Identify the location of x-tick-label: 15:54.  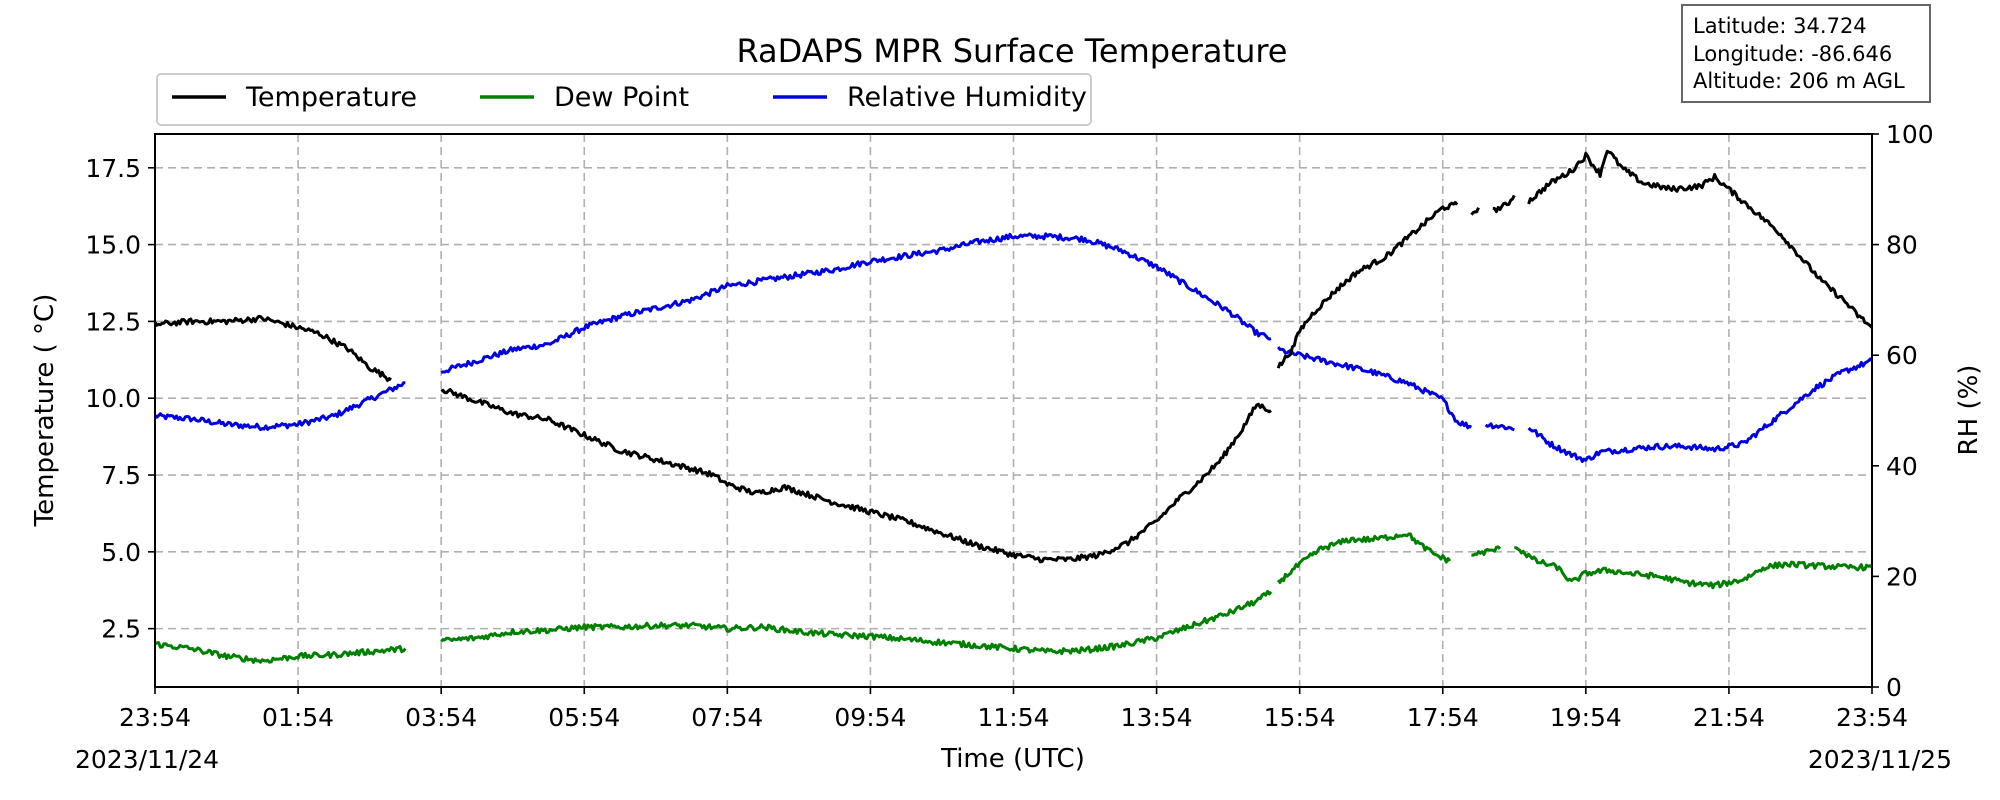
(1300, 717).